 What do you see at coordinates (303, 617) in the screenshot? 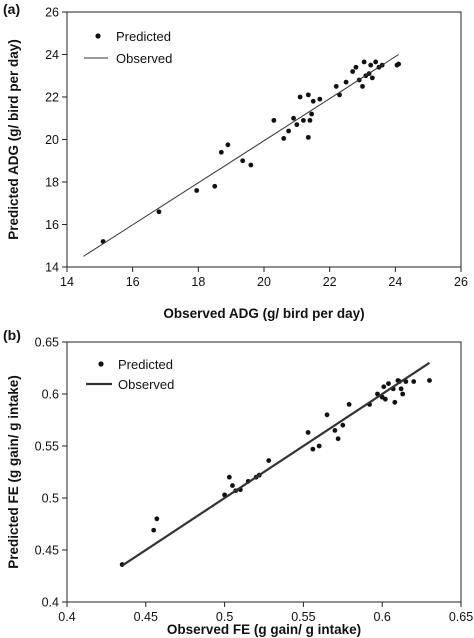
I see `x-tick-label: 0.55` at bounding box center [303, 617].